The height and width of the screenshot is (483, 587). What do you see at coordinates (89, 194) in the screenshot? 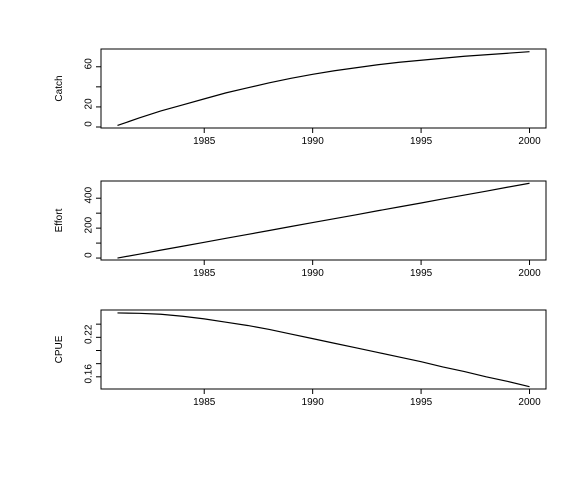
I see `y-tick-label: 400` at bounding box center [89, 194].